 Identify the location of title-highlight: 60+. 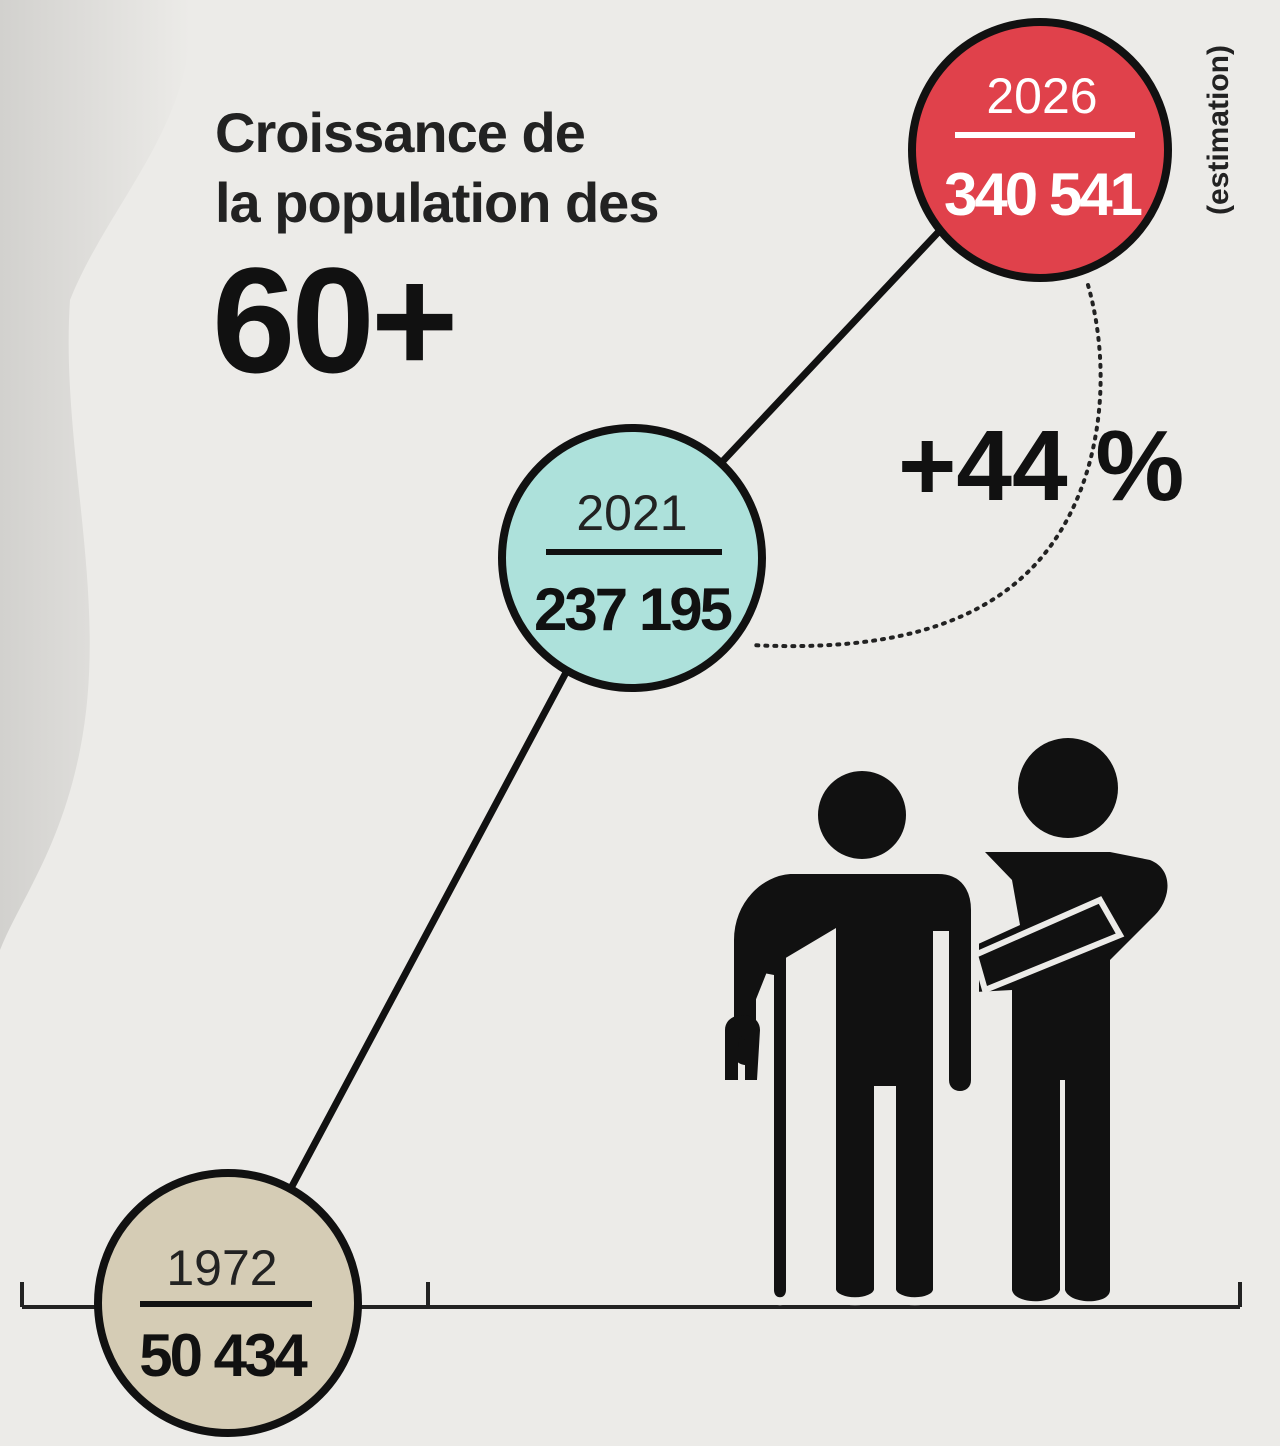
(333, 320).